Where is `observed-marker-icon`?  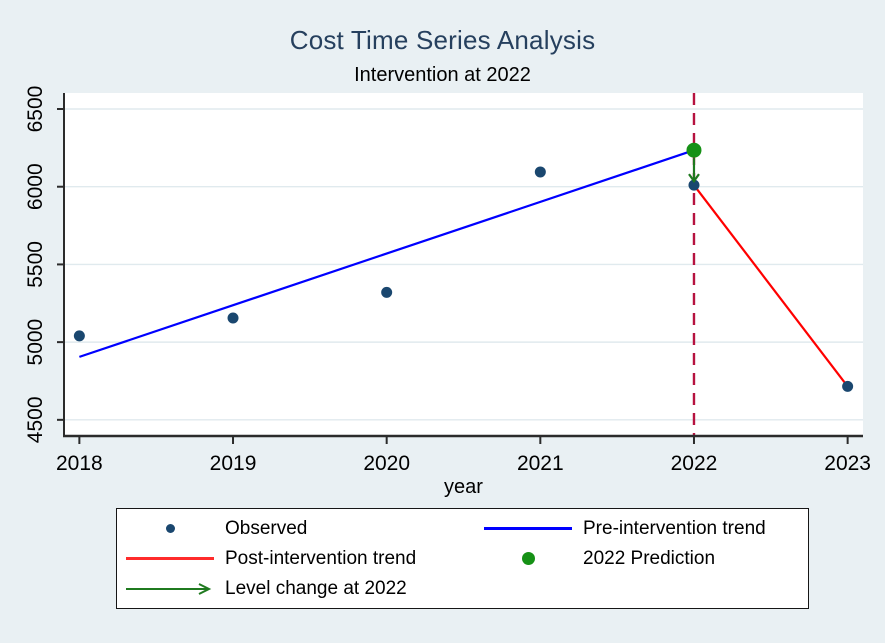 observed-marker-icon is located at coordinates (170, 528).